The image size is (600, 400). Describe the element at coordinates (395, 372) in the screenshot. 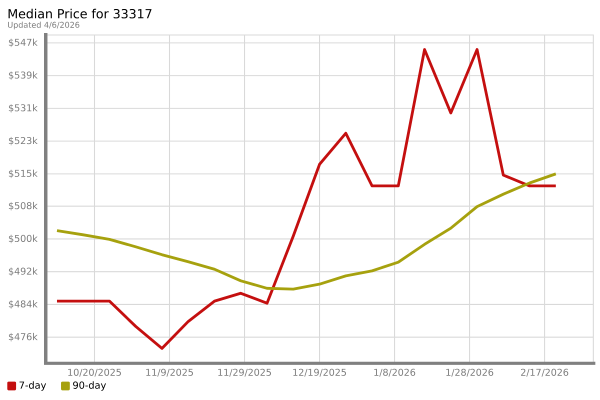

I see `x-tick-label: 1/8/2026` at that location.